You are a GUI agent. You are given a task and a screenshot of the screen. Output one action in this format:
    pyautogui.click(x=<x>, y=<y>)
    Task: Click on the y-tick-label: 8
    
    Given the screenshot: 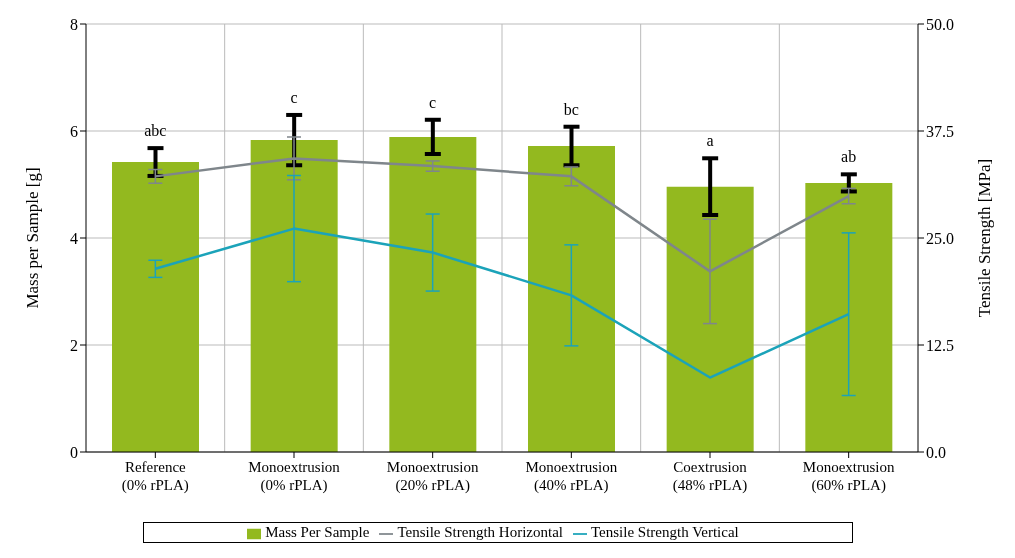 What is the action you would take?
    pyautogui.click(x=74, y=24)
    